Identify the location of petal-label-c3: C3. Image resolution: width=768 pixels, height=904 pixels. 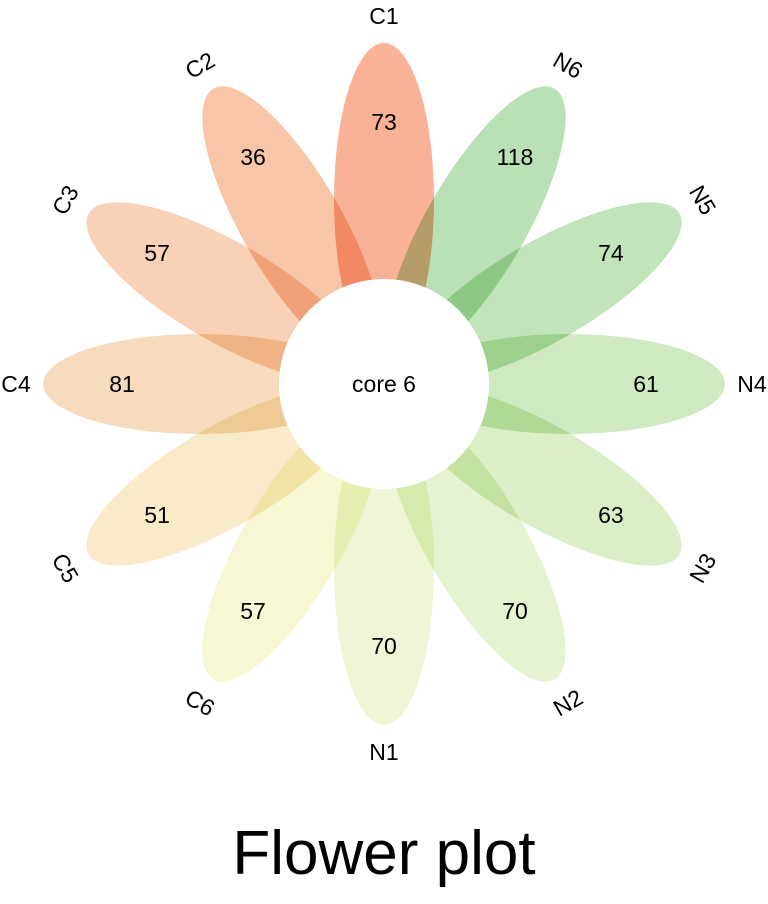
(65, 200).